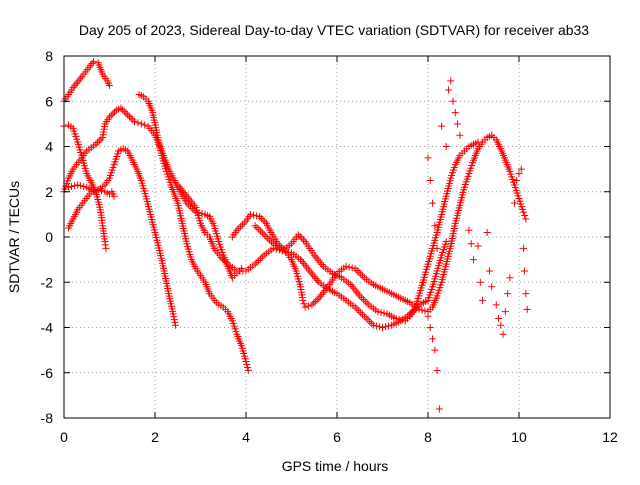  I want to click on series-scatter-a, so click(441, 245).